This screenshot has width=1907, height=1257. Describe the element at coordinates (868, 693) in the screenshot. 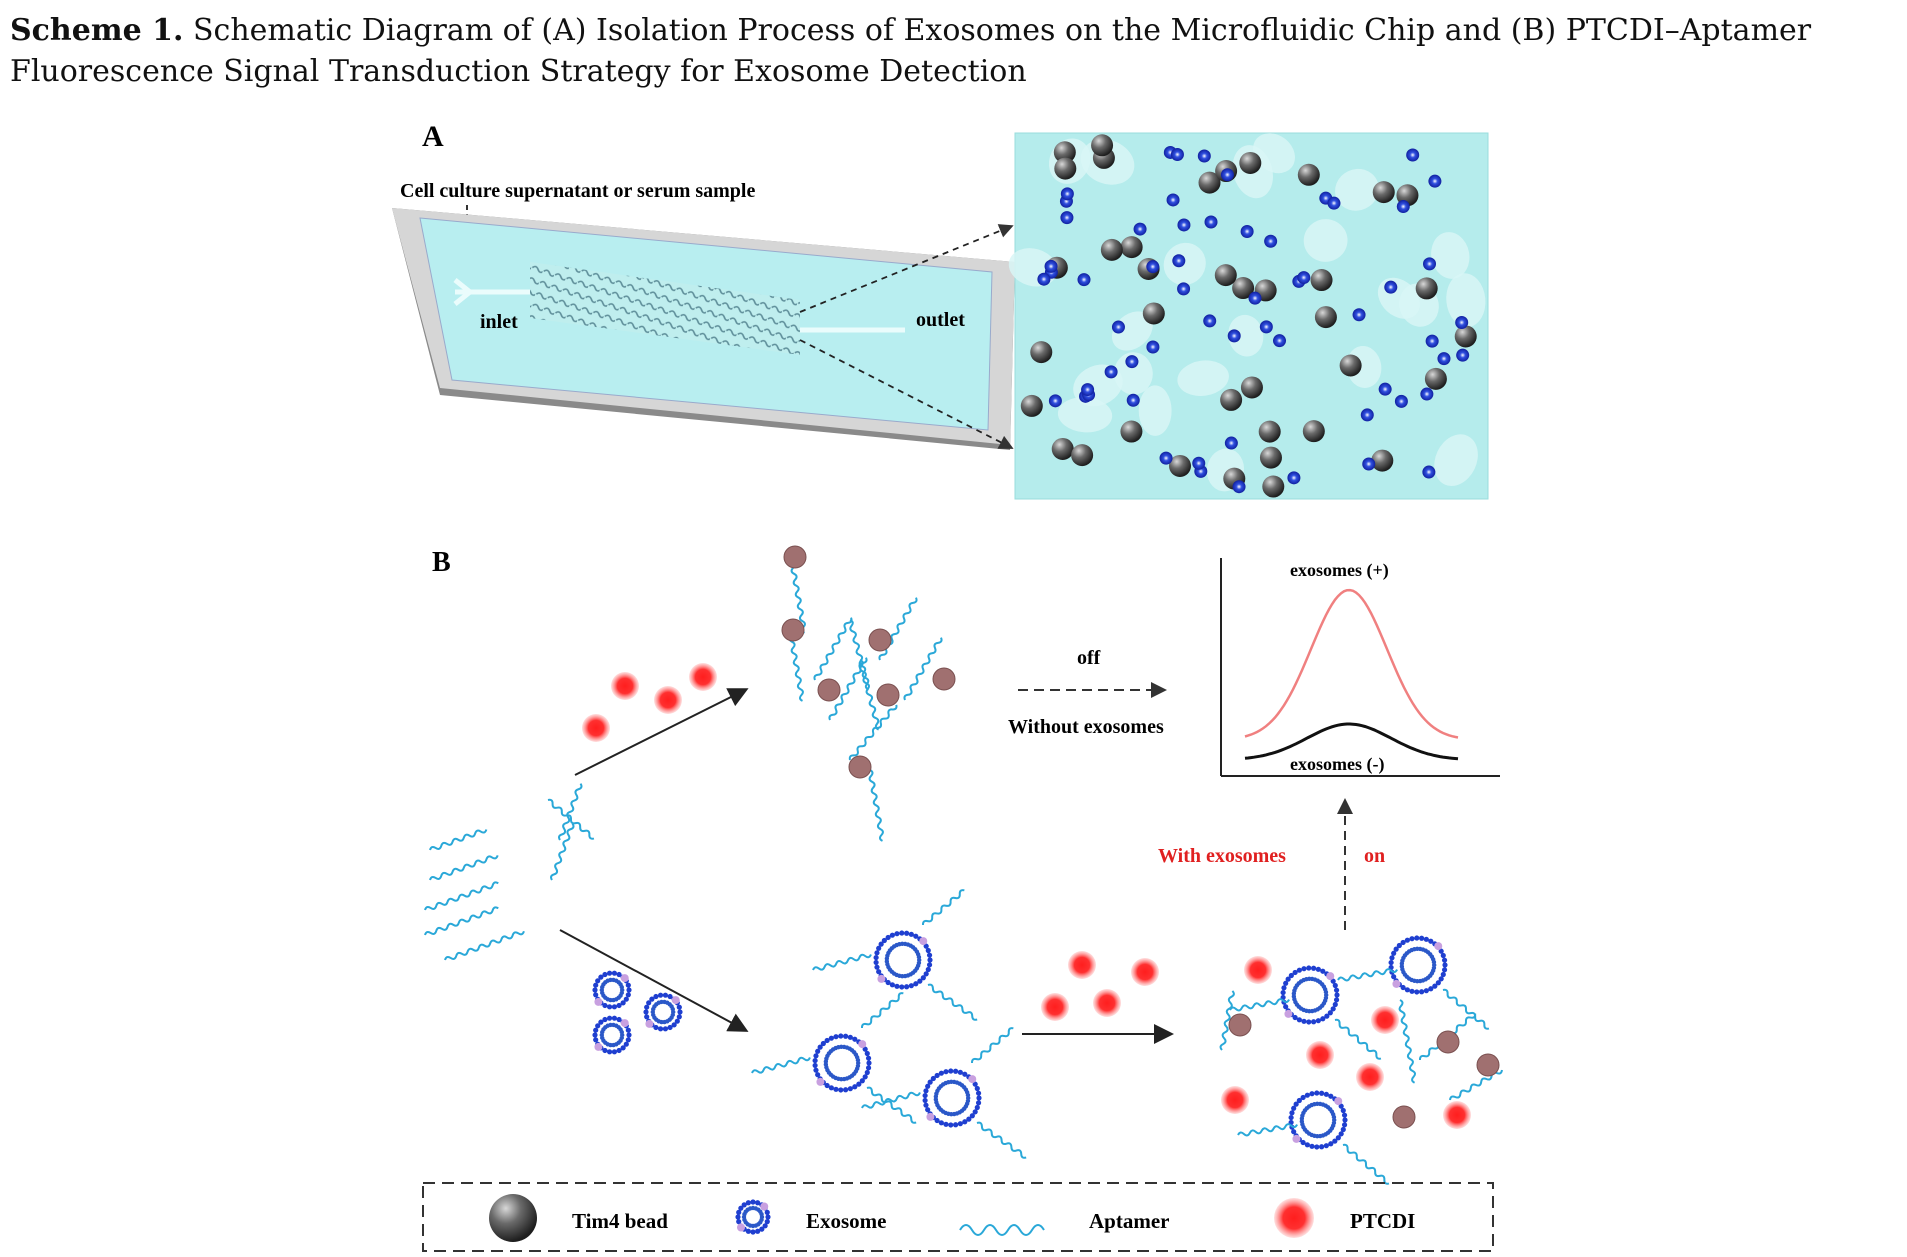

I see `quenched-aptamer-complexes` at that location.